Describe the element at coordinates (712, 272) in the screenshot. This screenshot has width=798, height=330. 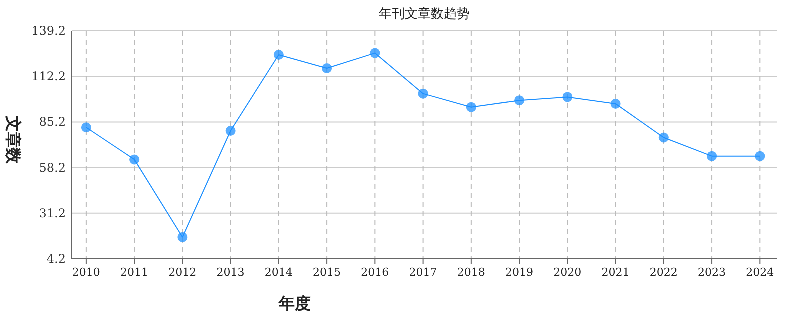
I see `x-tick-label: 2023` at that location.